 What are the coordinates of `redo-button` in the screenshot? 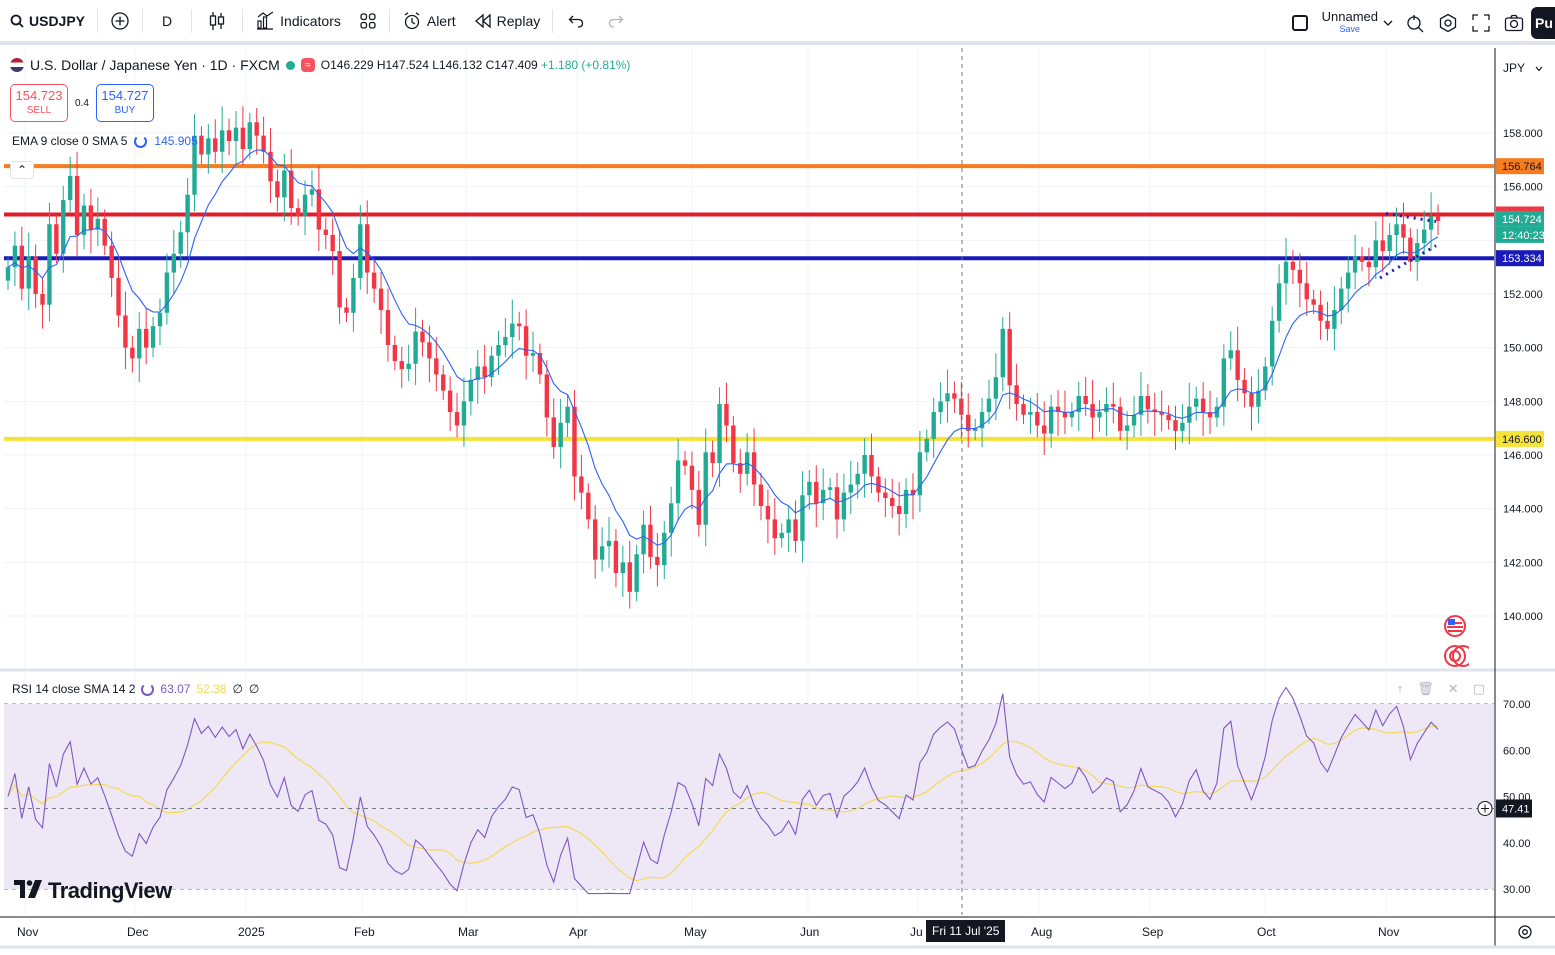 It's located at (616, 21).